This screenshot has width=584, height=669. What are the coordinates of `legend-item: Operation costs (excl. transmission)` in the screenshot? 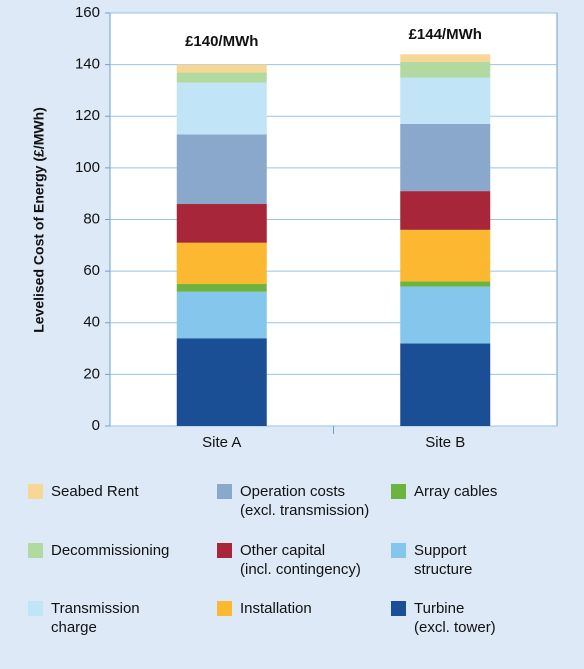 It's located at (293, 501).